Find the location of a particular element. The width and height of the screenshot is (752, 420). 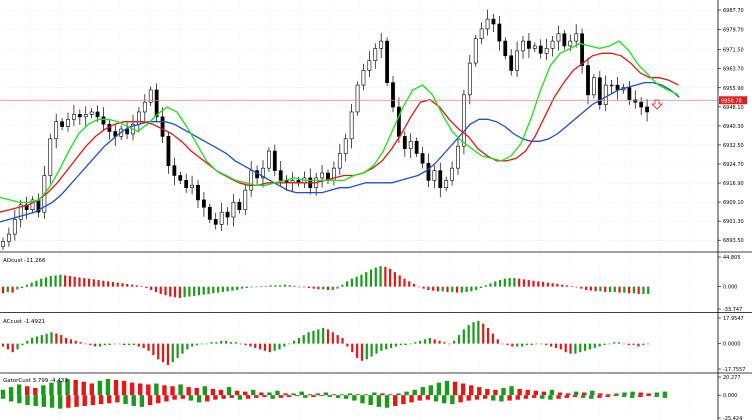

ac-title: ACcust -1.4921 is located at coordinates (24, 322).